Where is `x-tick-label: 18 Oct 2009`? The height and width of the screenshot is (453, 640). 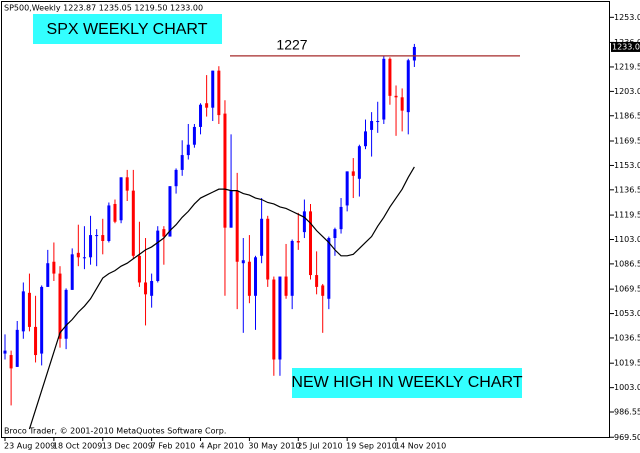
x-tick-label: 18 Oct 2009 is located at coordinates (77, 446).